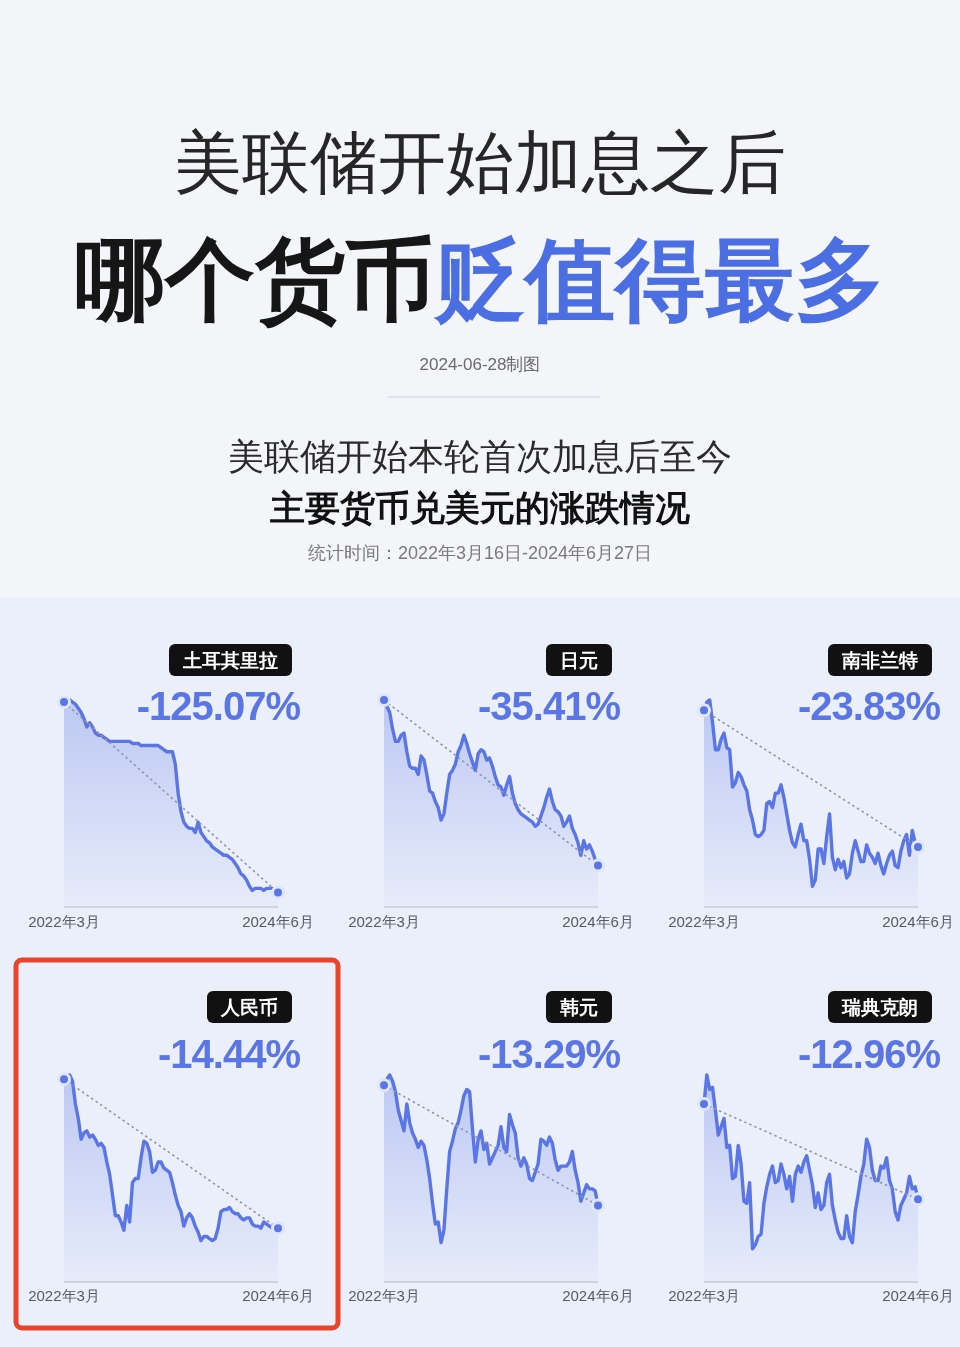 The width and height of the screenshot is (960, 1347). I want to click on chart-subtitle: -13.29%, so click(549, 1054).